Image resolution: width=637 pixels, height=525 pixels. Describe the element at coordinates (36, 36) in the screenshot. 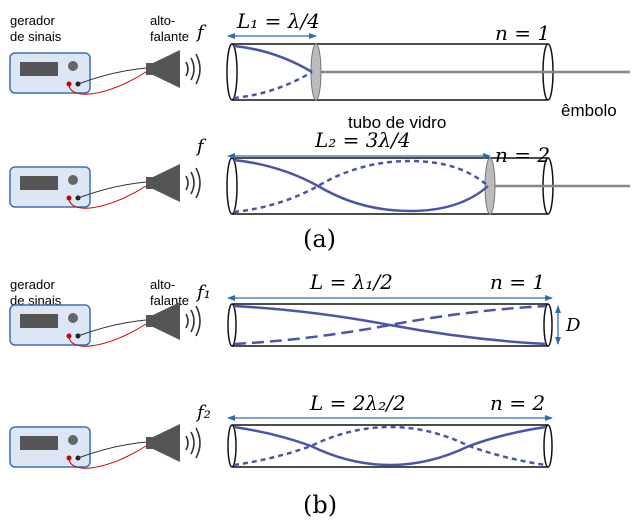

I see `generator-label-line2: de sinais` at that location.